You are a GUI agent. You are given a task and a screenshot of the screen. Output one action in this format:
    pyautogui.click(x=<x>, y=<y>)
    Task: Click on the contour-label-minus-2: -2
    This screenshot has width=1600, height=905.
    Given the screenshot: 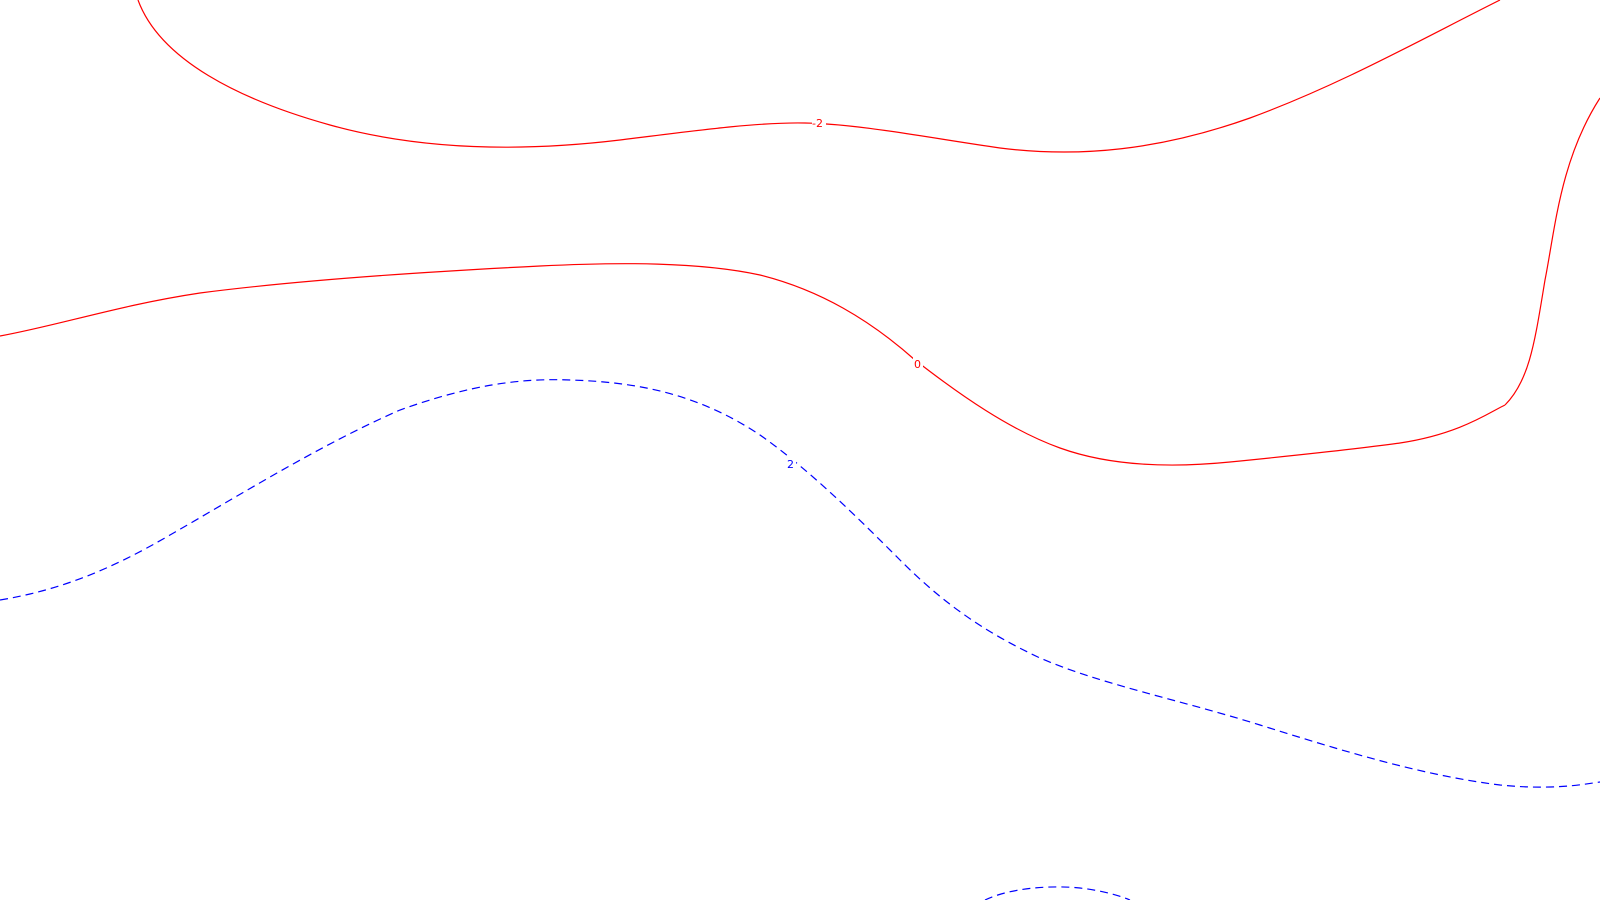 What is the action you would take?
    pyautogui.click(x=819, y=123)
    